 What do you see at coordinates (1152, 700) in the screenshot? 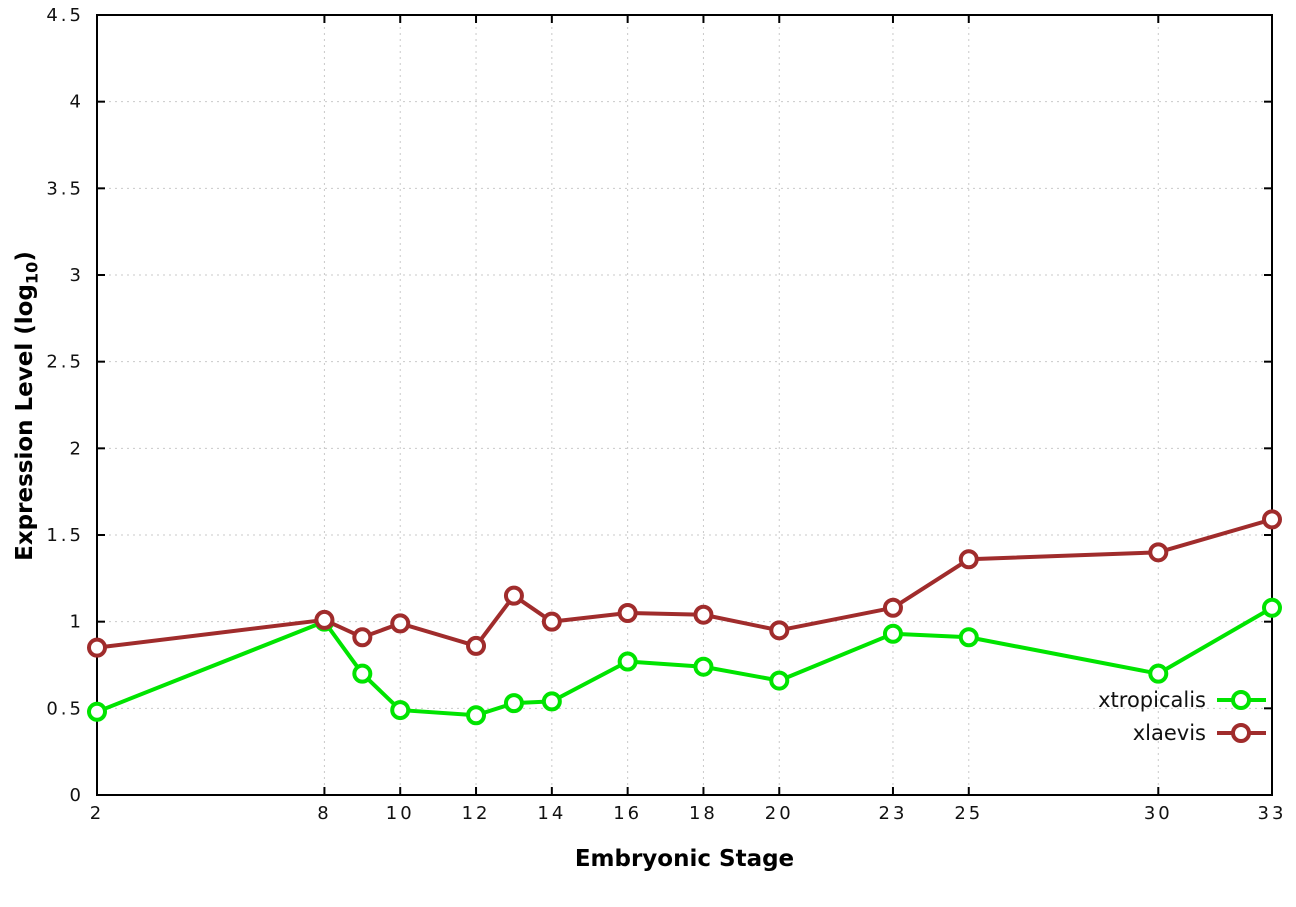
I see `legend-label: xtropicalis` at bounding box center [1152, 700].